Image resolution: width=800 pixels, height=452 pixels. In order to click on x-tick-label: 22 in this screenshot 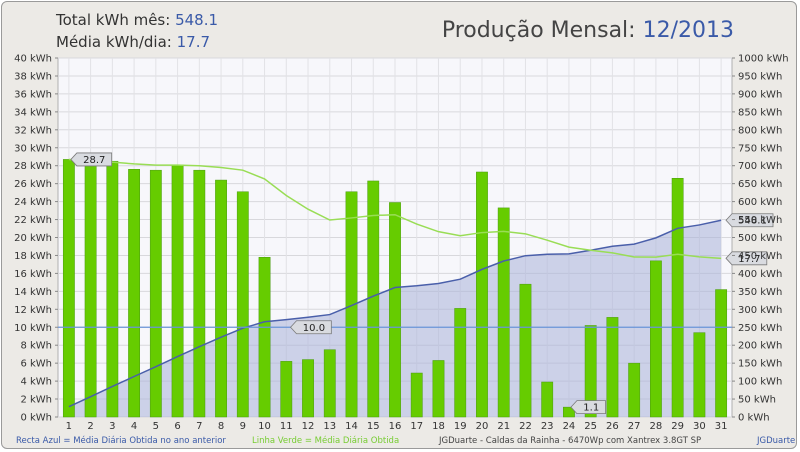, I will do `click(525, 426)`.